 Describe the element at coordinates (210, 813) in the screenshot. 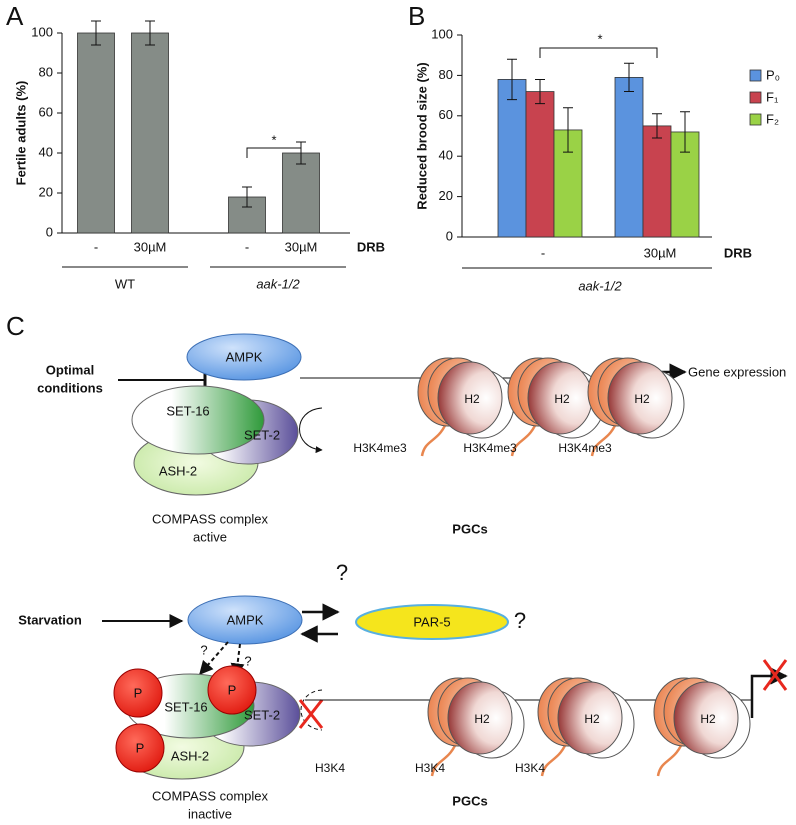

I see `complex-label: inactive` at that location.